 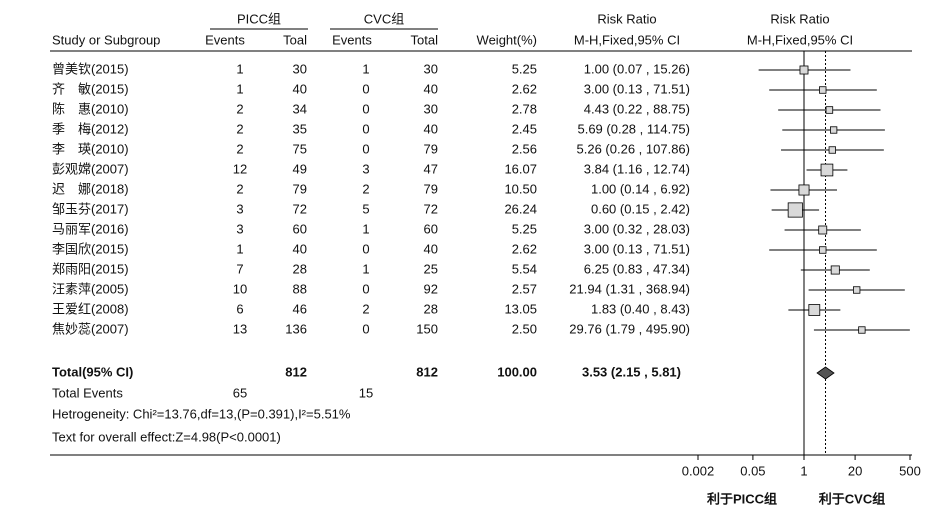 What do you see at coordinates (633, 148) in the screenshot?
I see `cell: 5.26 (0.26 , 107.86)` at bounding box center [633, 148].